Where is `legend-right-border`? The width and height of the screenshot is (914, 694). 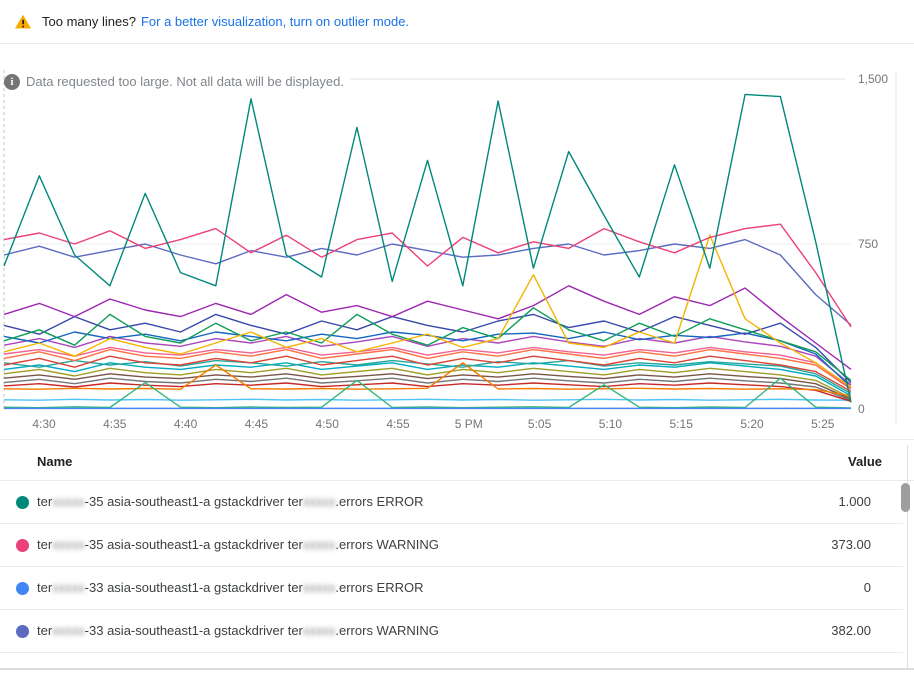
legend-right-border is located at coordinates (907, 557).